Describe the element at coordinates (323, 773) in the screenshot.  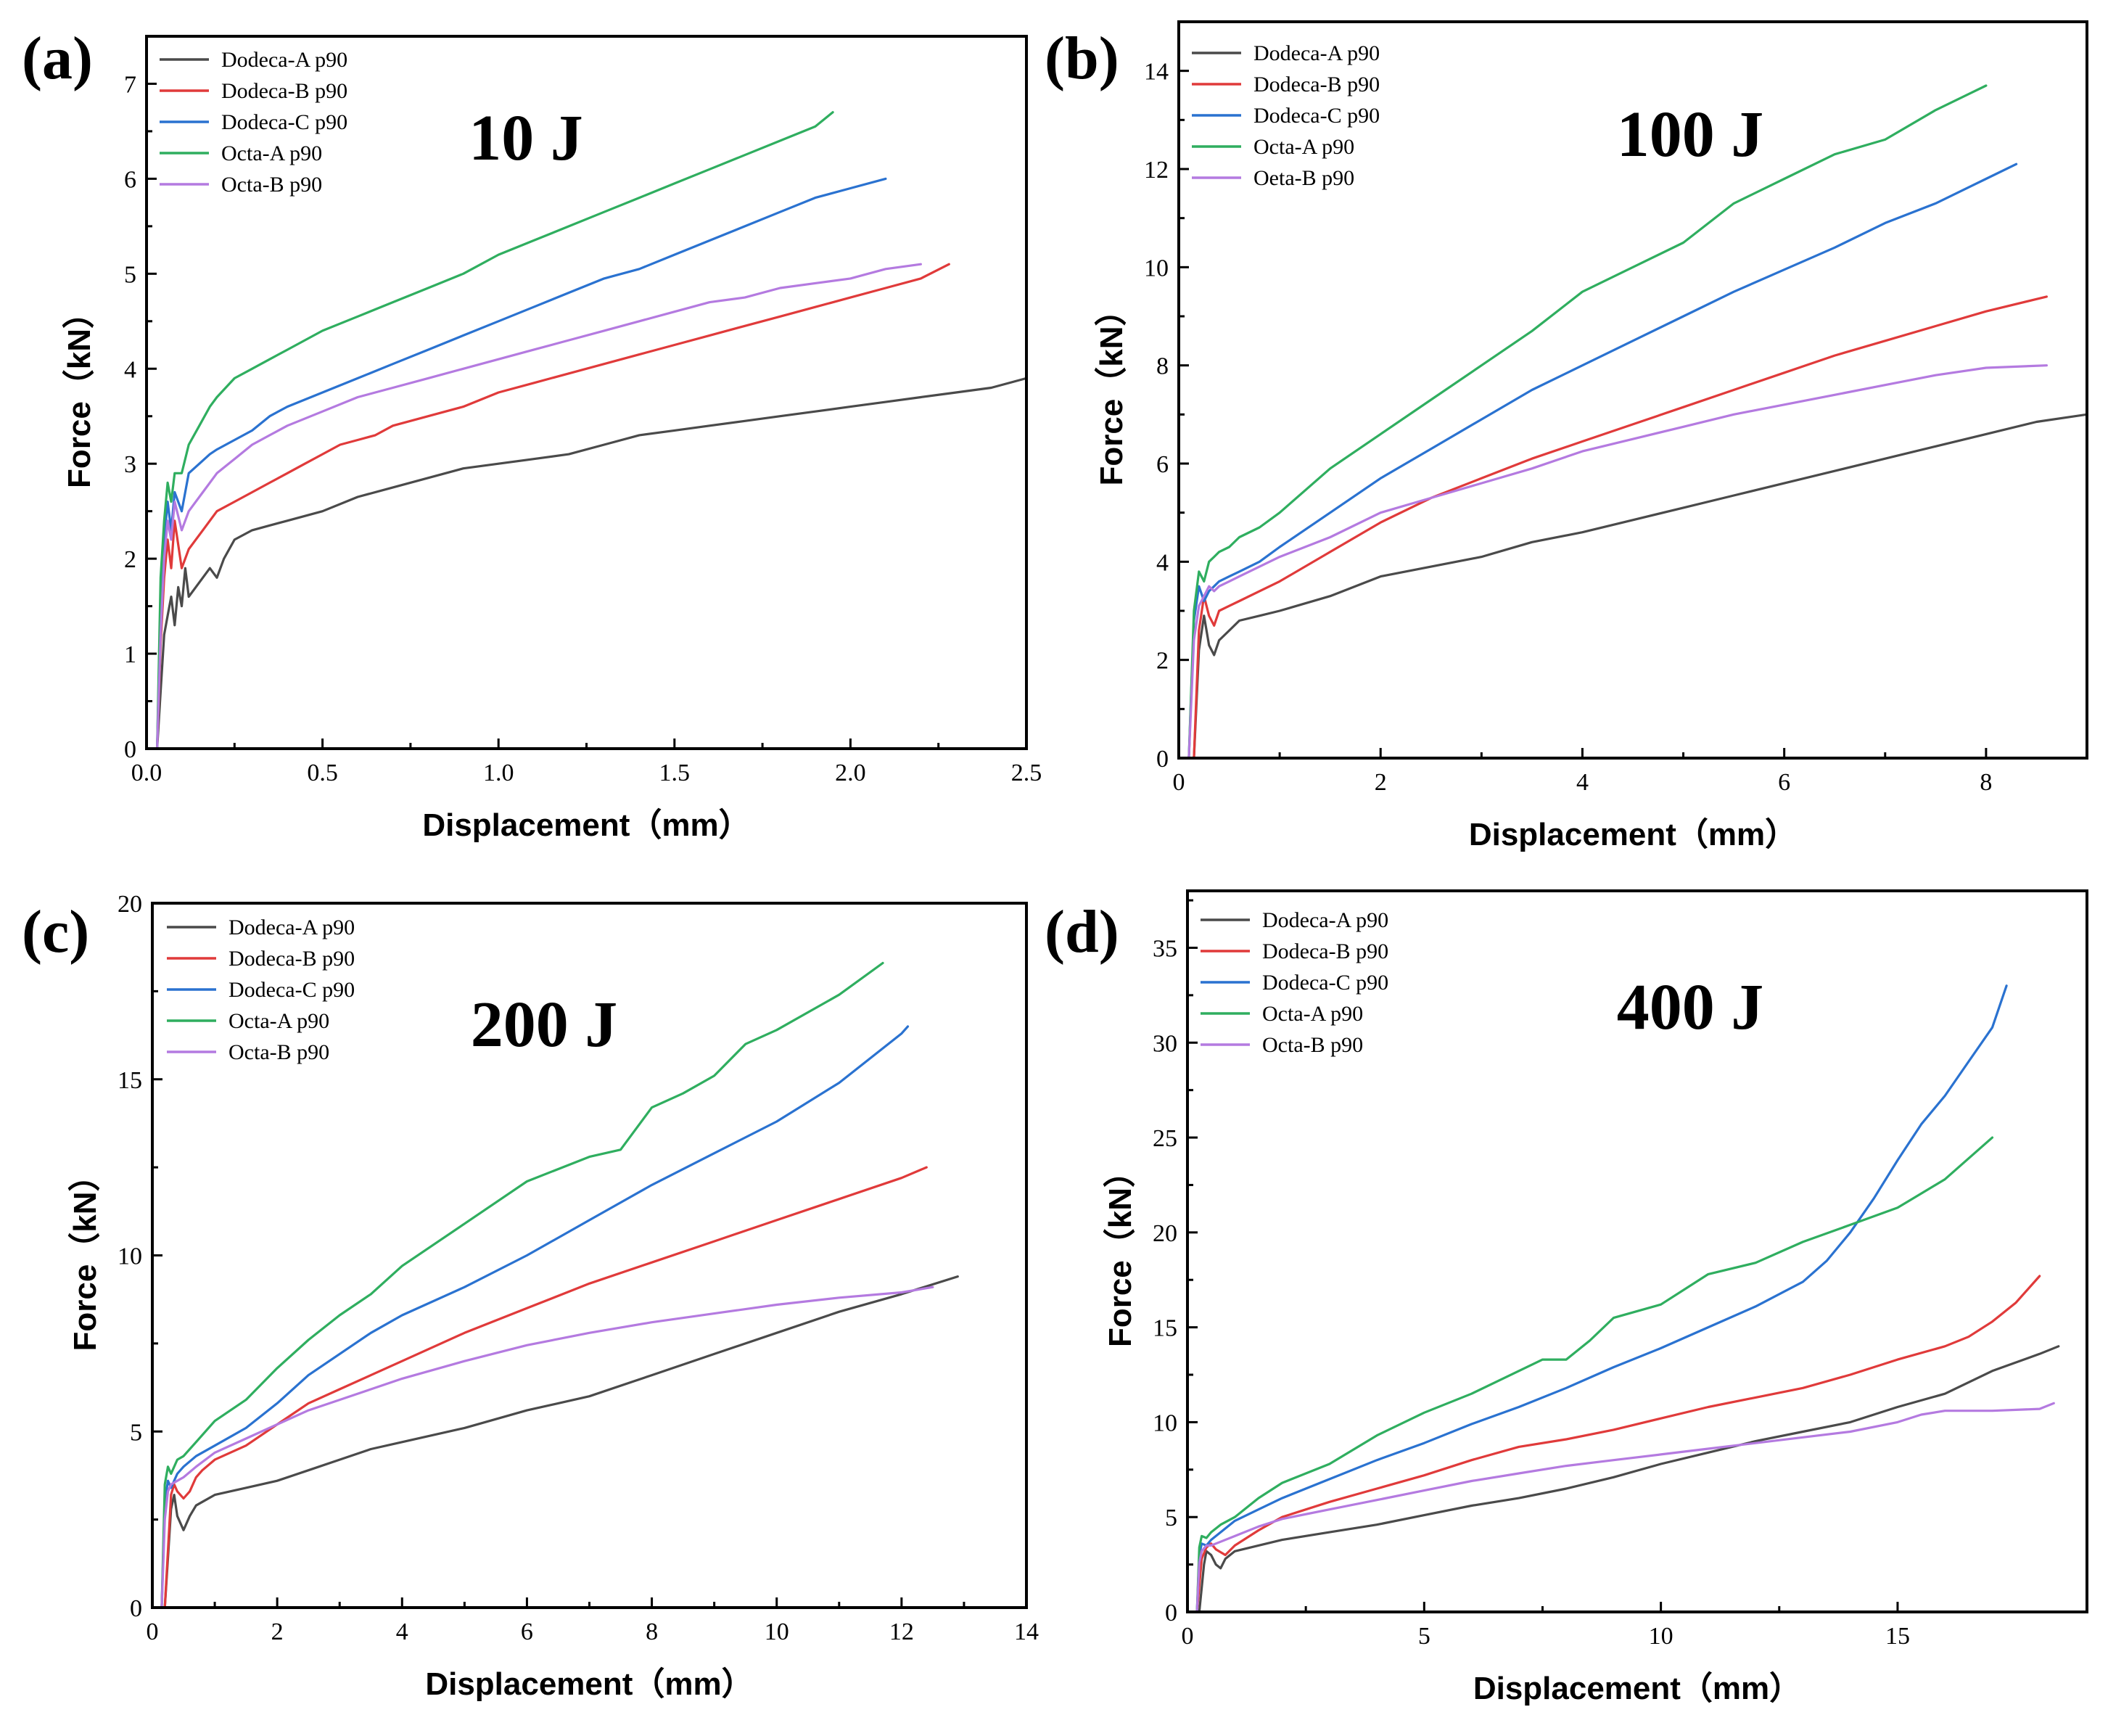
I see `x-tick-label: 0.5` at that location.